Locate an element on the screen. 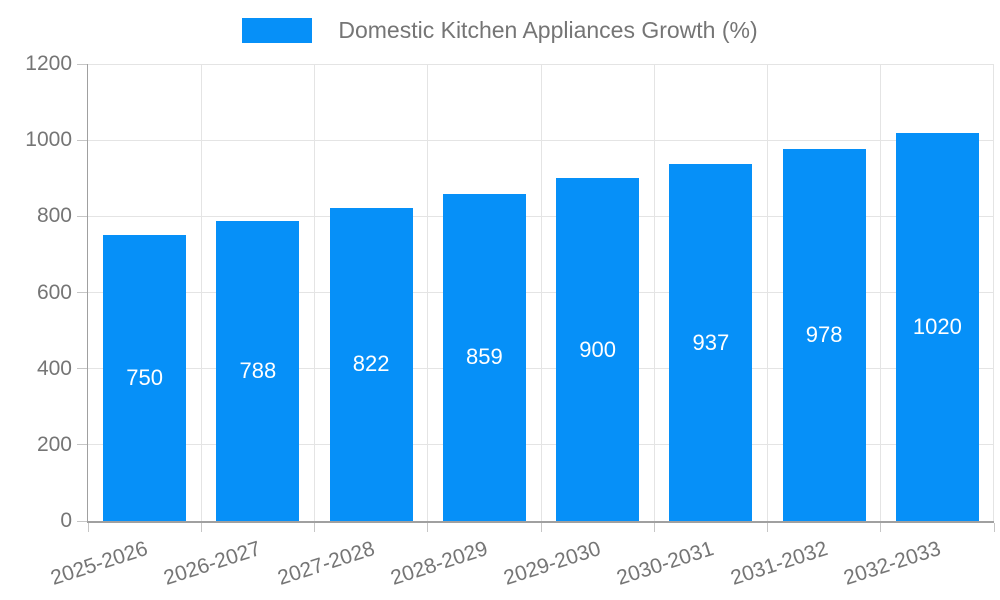  bar: 937 is located at coordinates (711, 342).